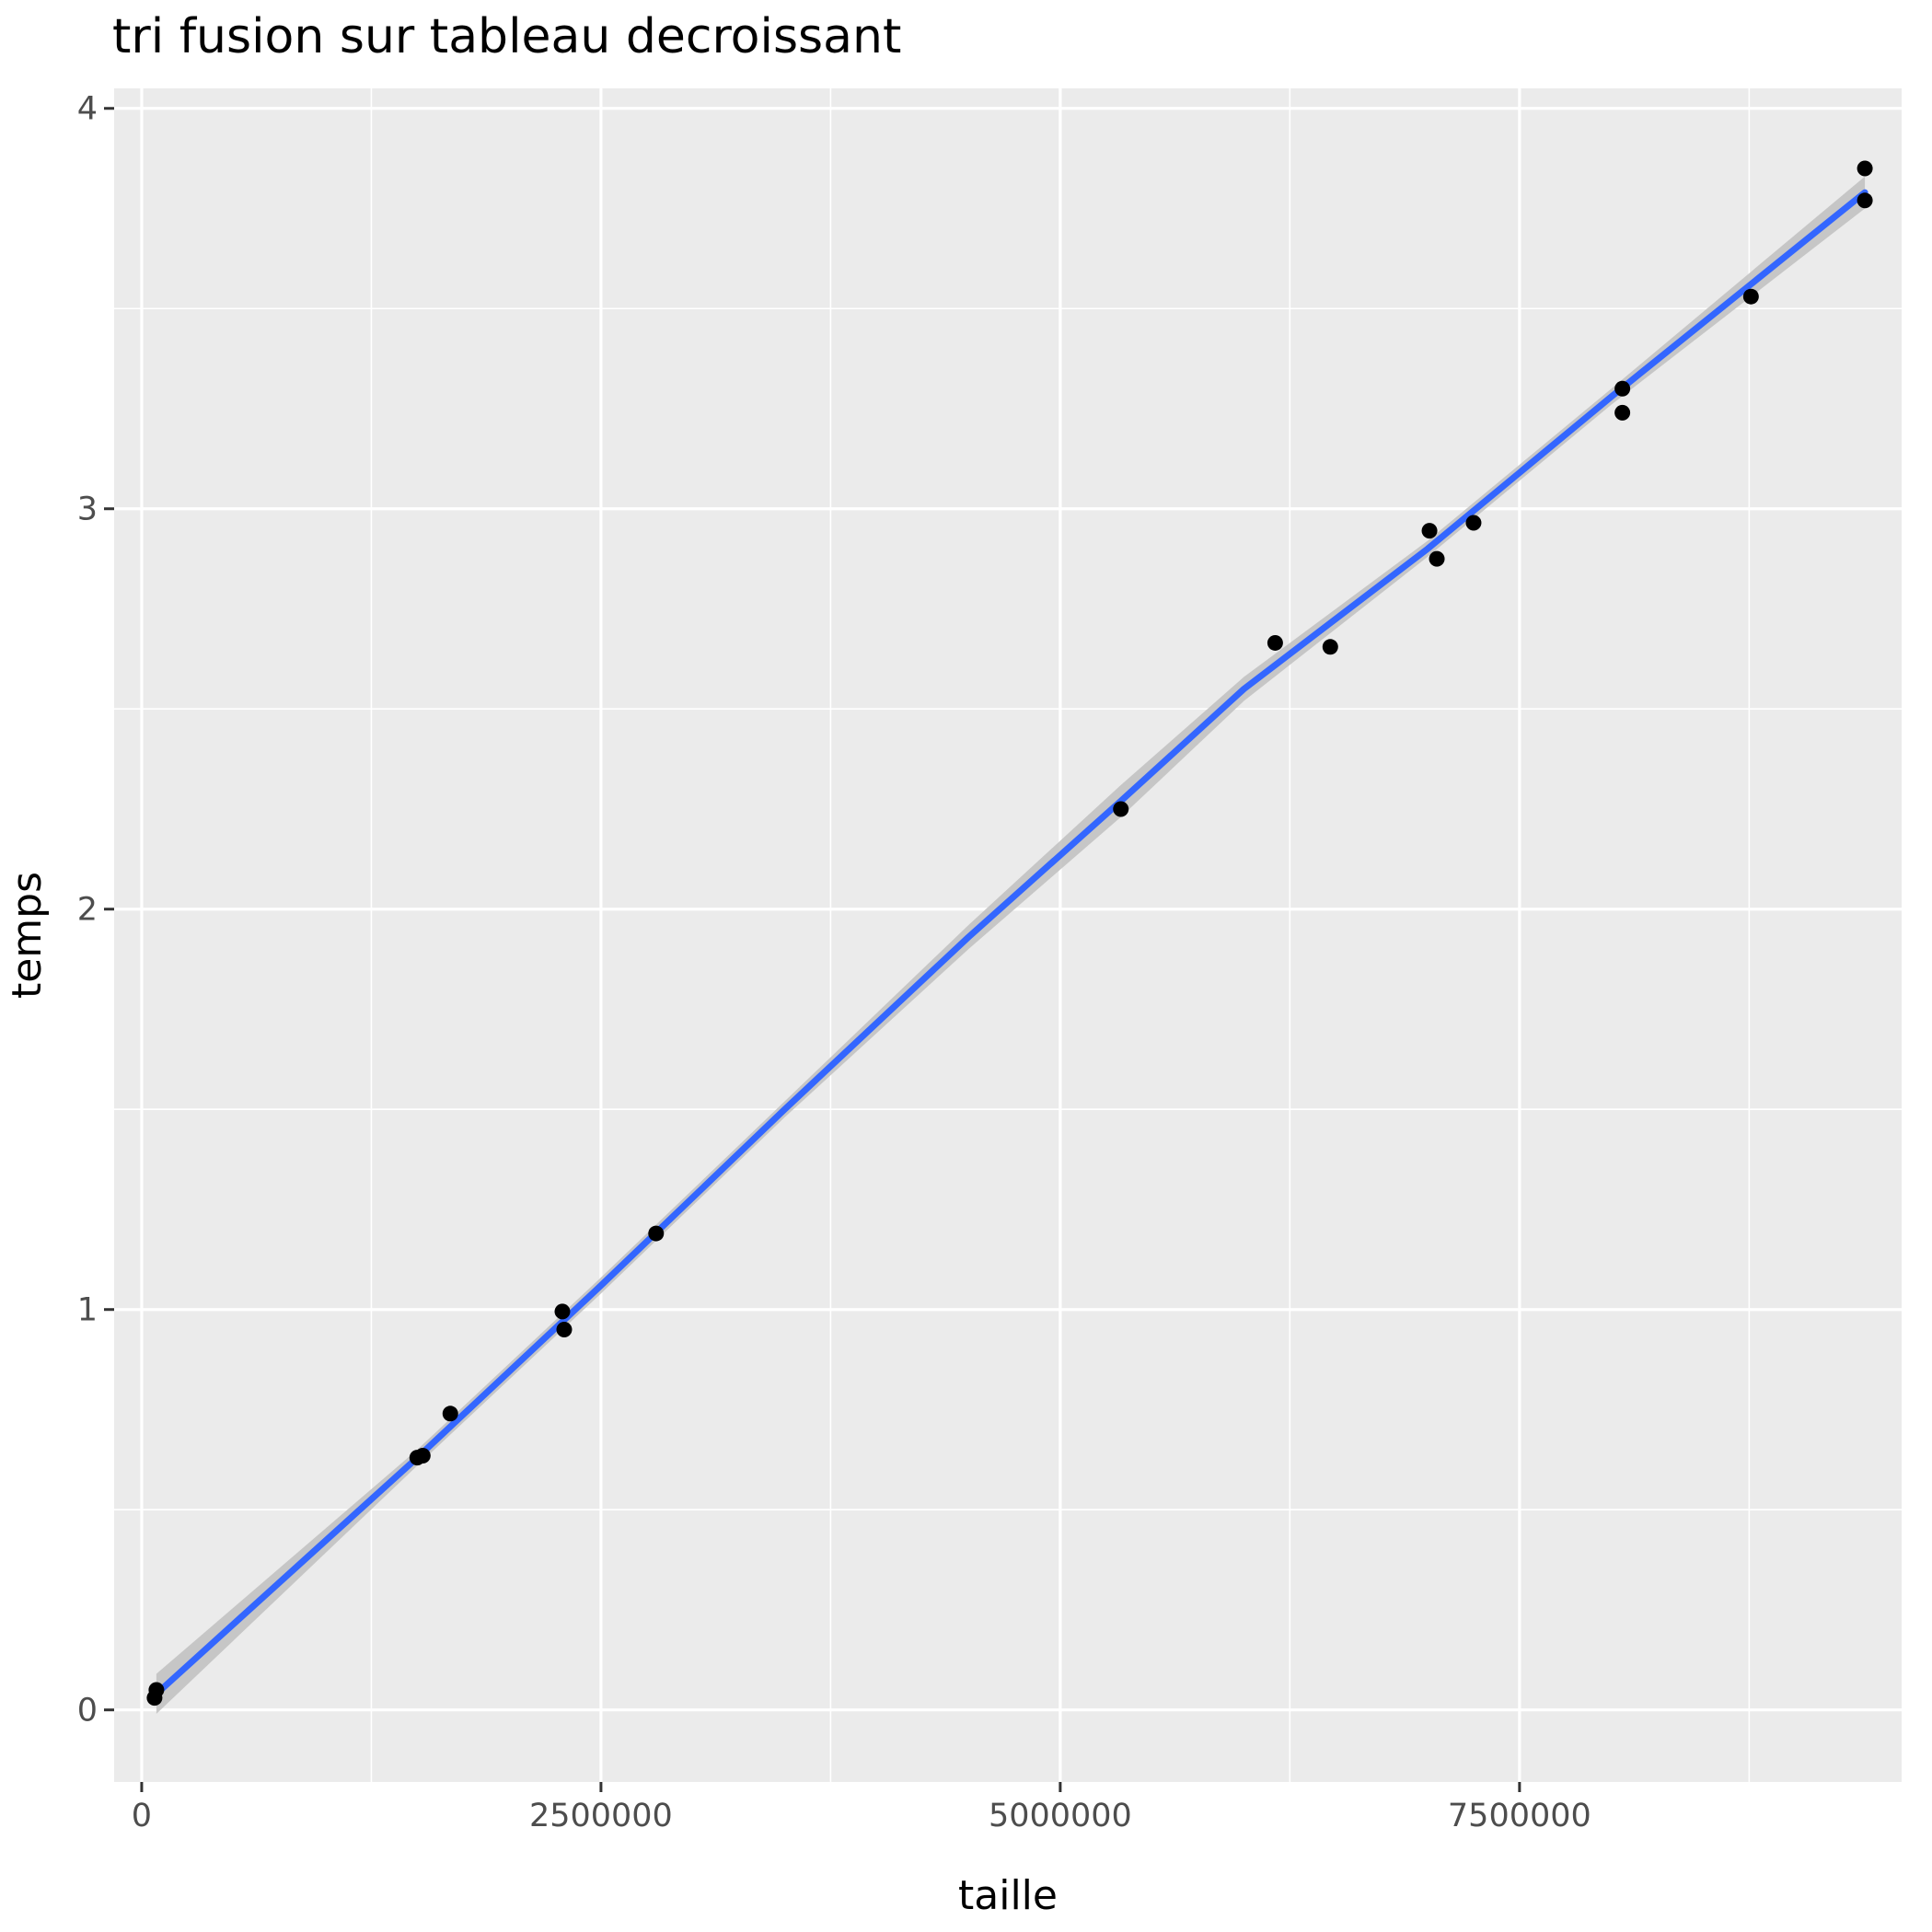  Describe the element at coordinates (142, 1816) in the screenshot. I see `x-tick-label: 0` at that location.